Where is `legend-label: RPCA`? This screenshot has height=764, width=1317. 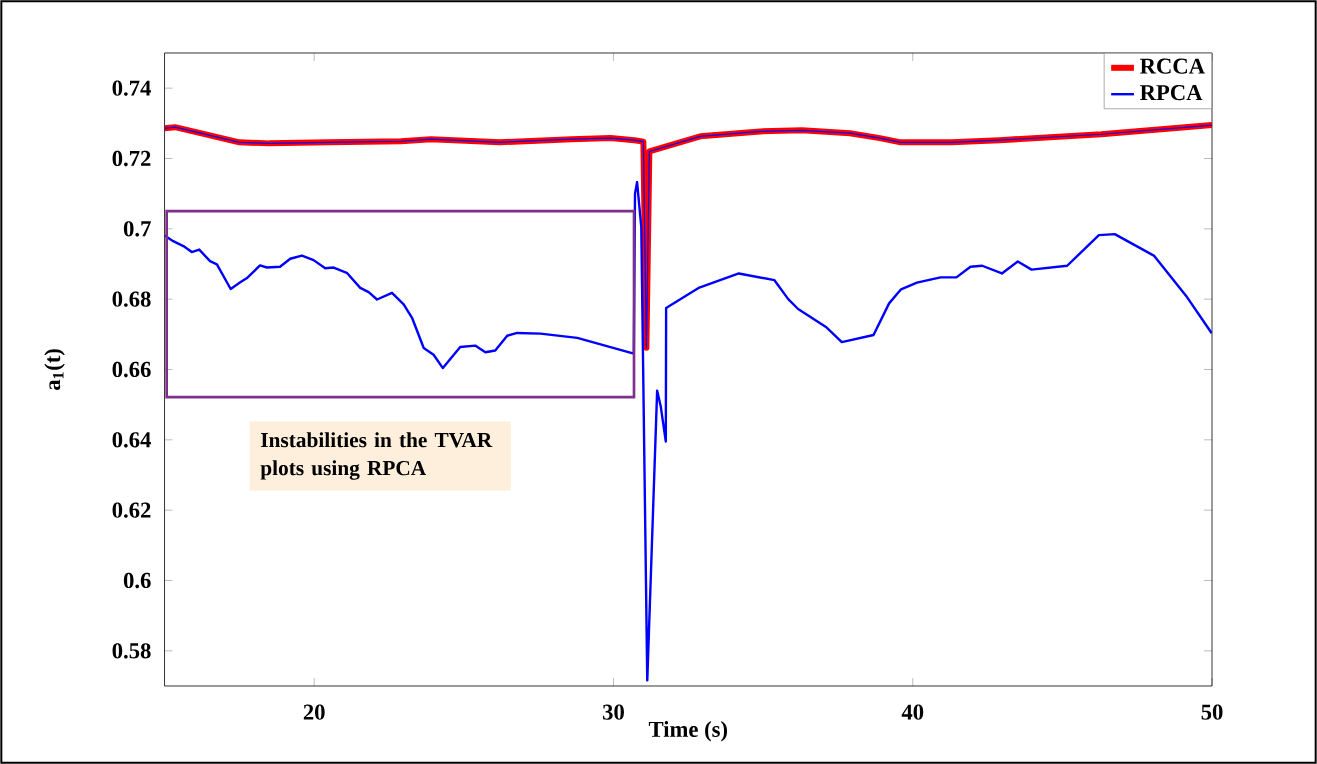
legend-label: RPCA is located at coordinates (1171, 93).